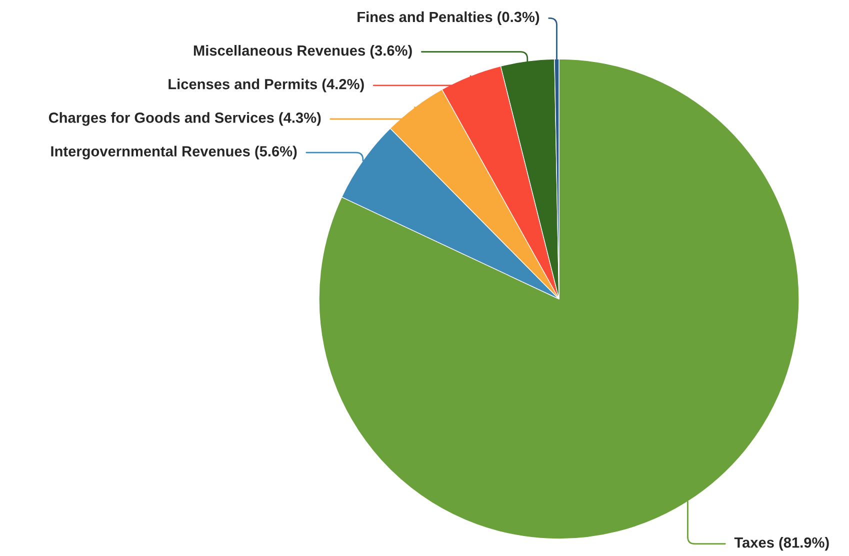 This screenshot has height=556, width=849. What do you see at coordinates (174, 153) in the screenshot?
I see `slice-label: Intergovernmental Revenues (5.6%)` at bounding box center [174, 153].